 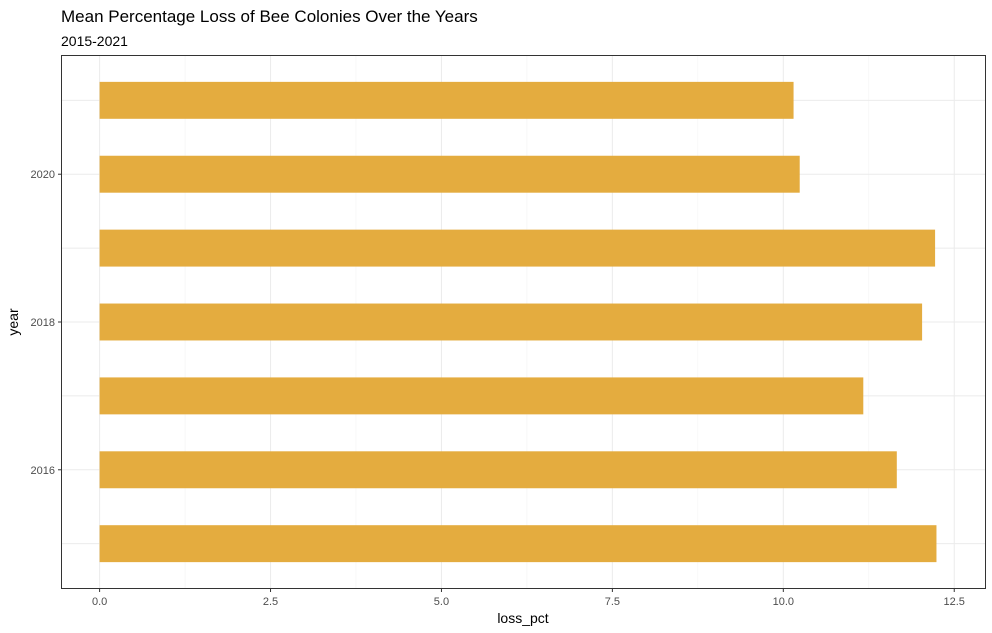 I want to click on bar-2021, so click(x=446, y=100).